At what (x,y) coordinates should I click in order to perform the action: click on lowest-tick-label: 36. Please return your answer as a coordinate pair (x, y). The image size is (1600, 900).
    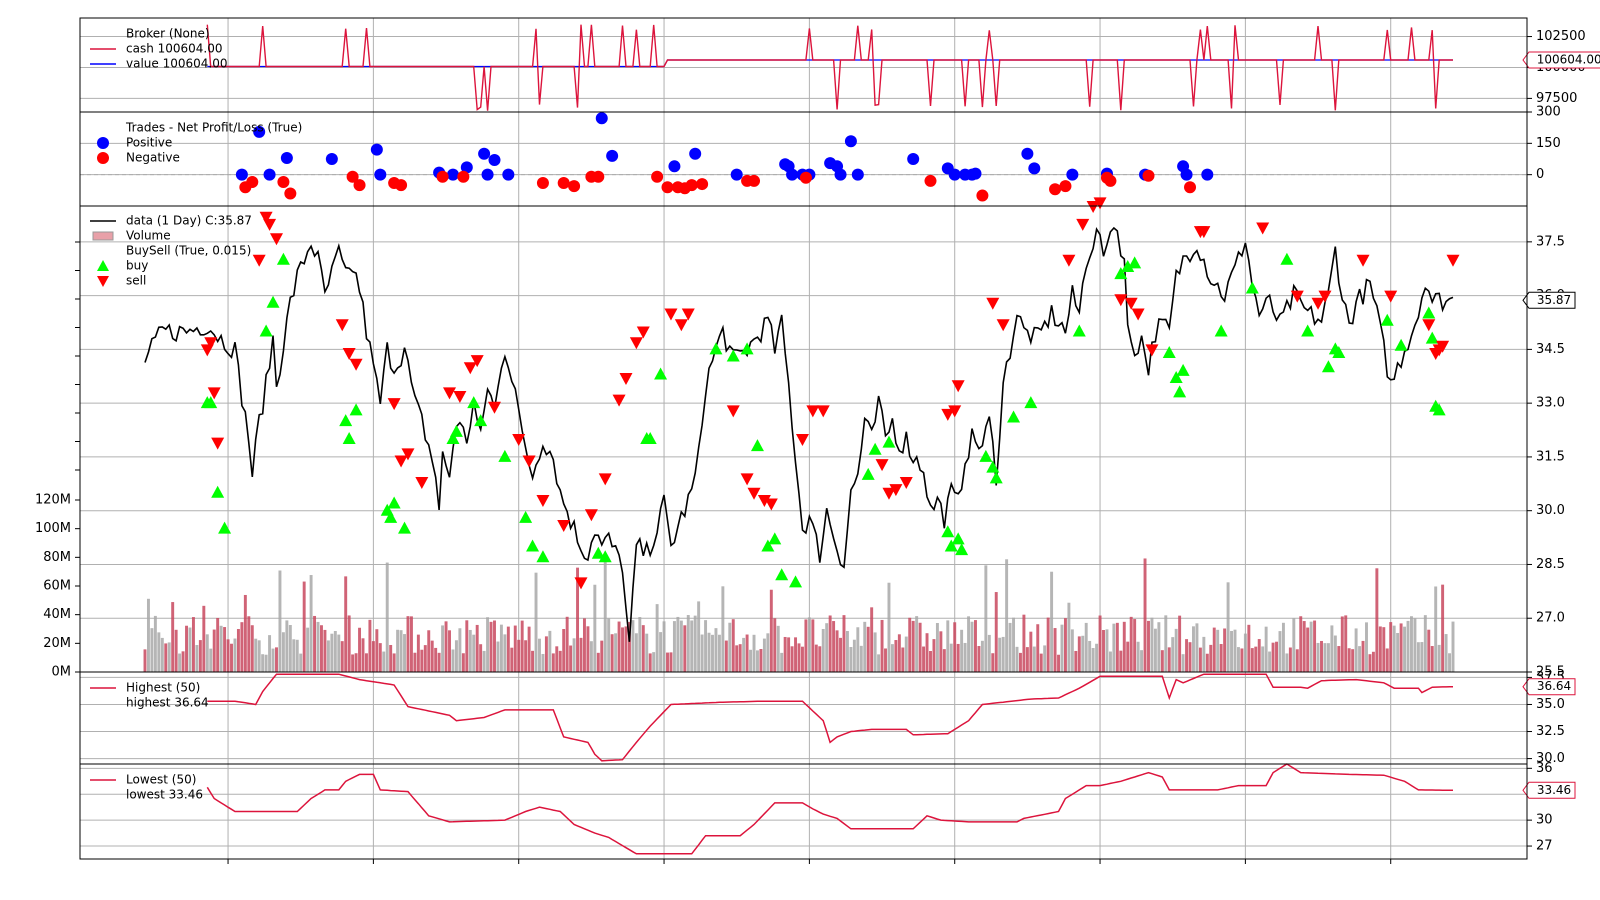
    Looking at the image, I should click on (1544, 768).